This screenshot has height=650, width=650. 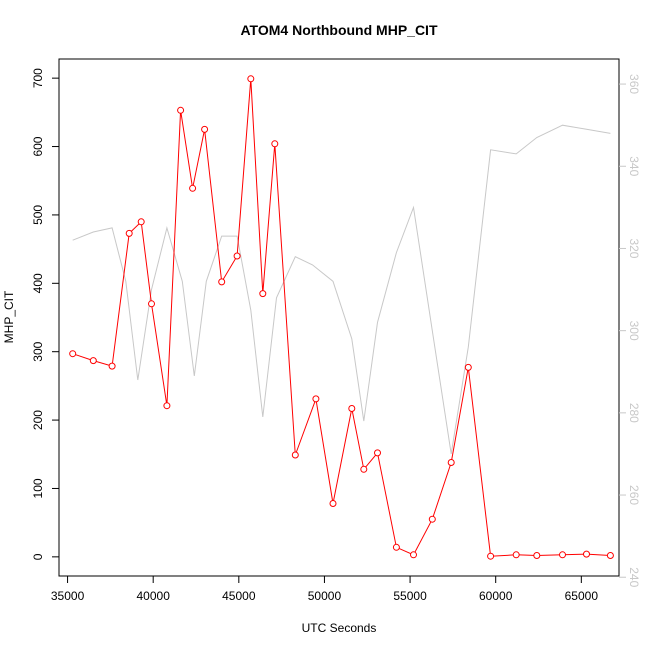 I want to click on x-axis: 35000 40000 45000 50000 55000 60000 65000, so click(x=324, y=589).